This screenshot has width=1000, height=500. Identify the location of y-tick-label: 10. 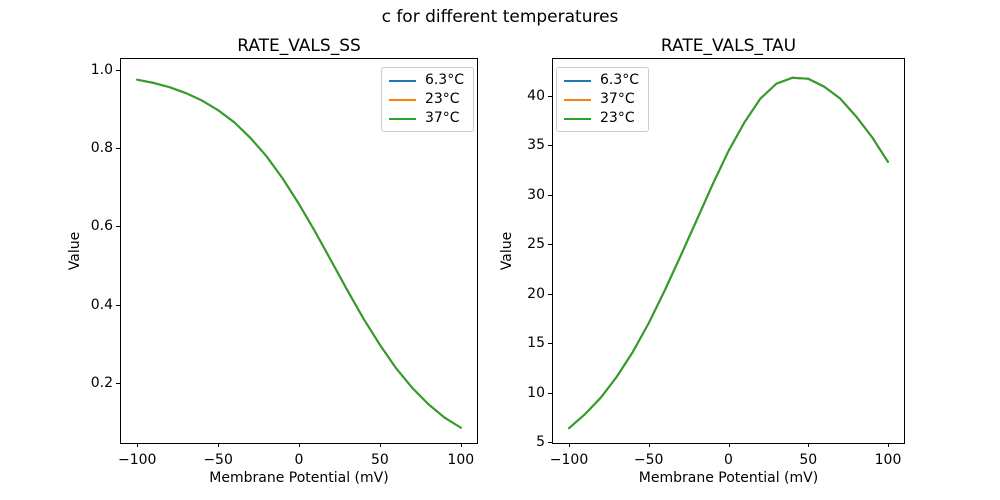
(536, 392).